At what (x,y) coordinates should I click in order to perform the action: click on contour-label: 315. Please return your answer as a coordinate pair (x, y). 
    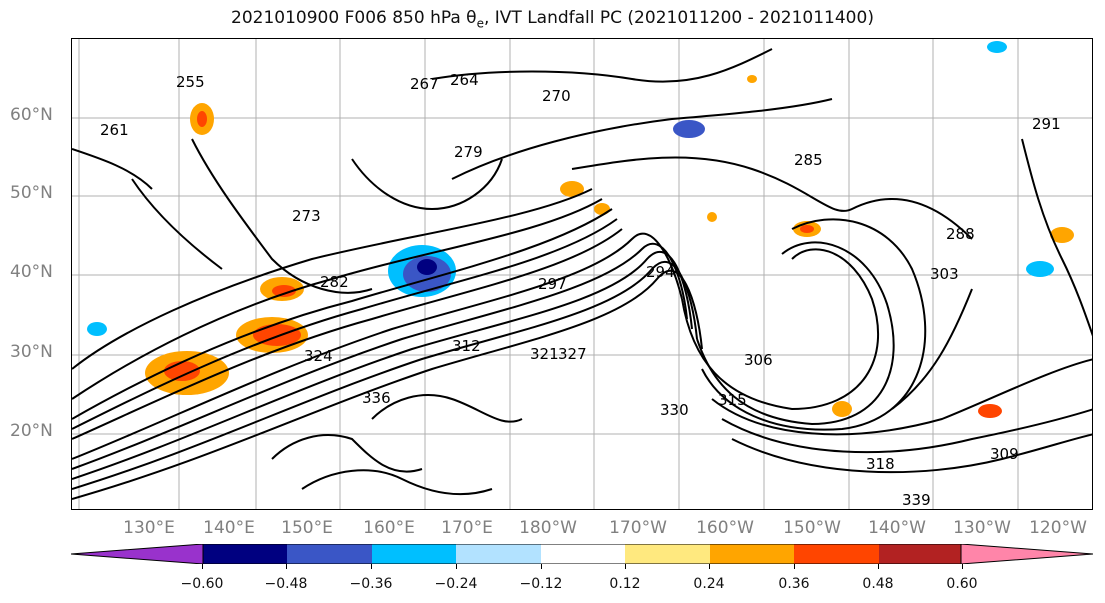
    Looking at the image, I should click on (732, 400).